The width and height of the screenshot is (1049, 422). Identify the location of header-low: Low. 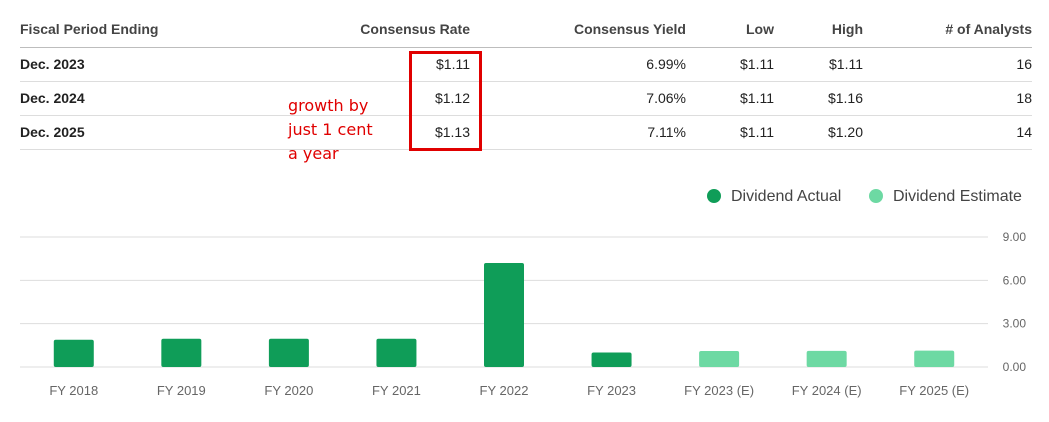
(760, 29).